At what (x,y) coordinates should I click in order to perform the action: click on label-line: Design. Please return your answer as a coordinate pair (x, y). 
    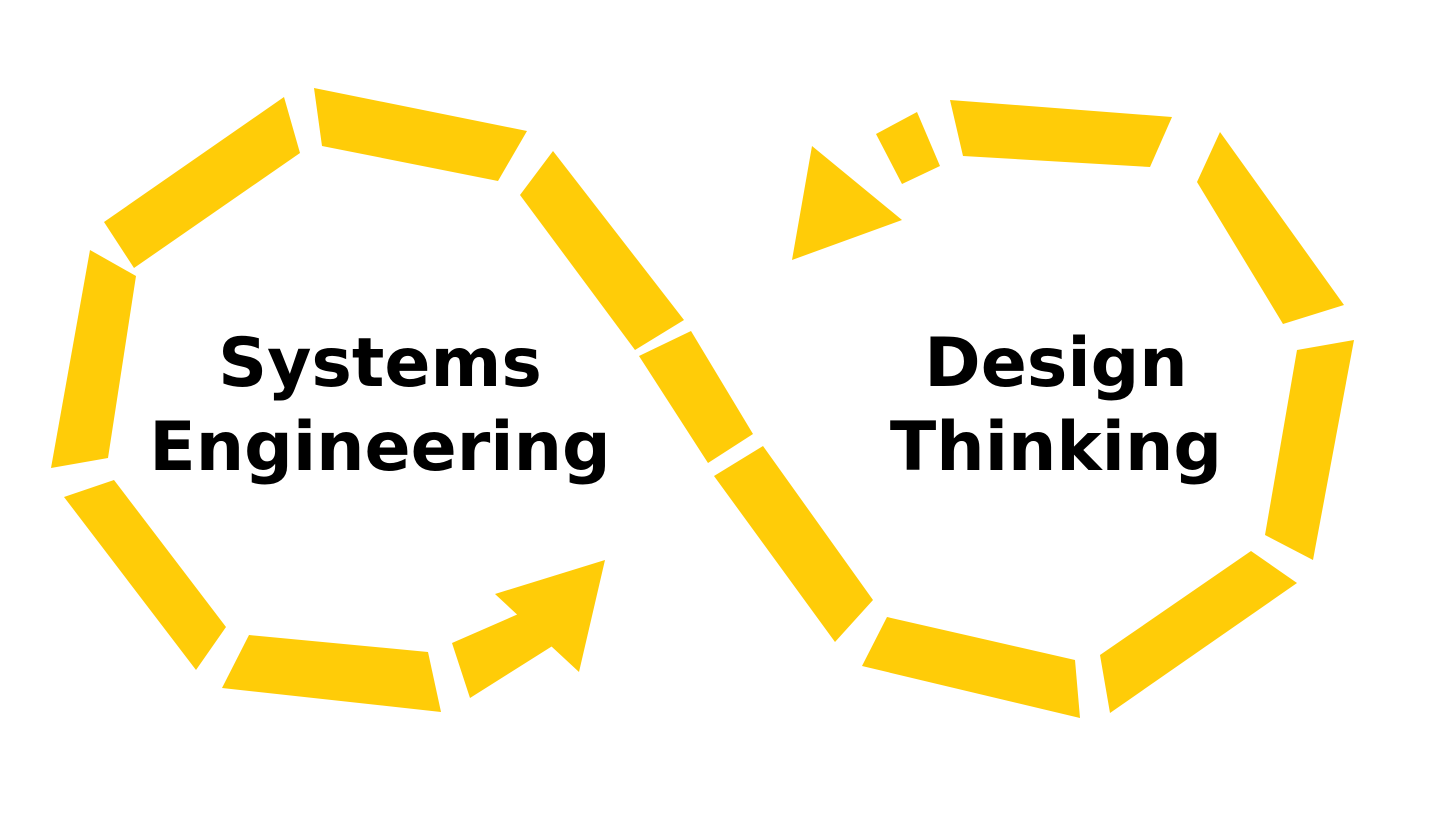
    Looking at the image, I should click on (1056, 363).